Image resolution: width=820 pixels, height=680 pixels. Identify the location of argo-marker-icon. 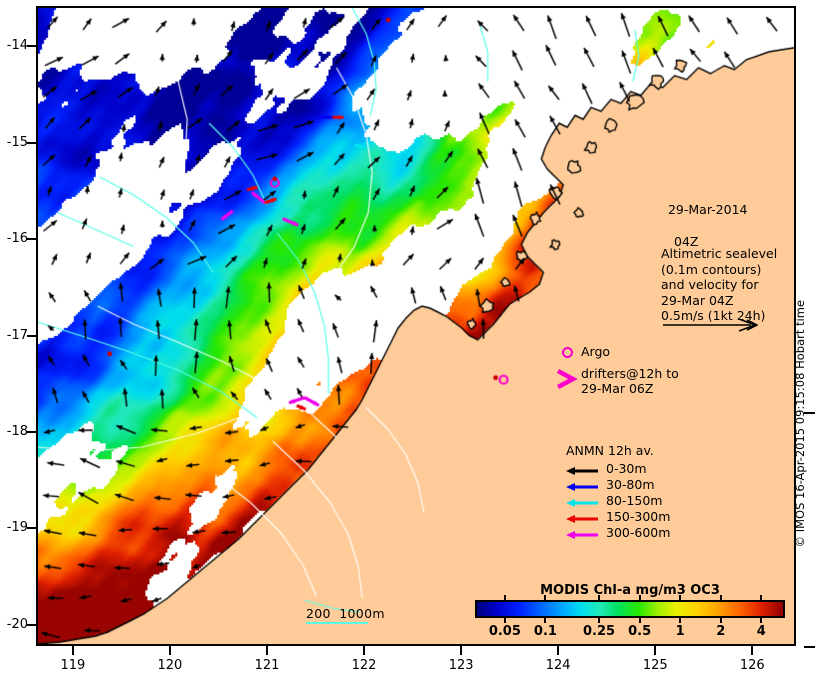
(567, 352).